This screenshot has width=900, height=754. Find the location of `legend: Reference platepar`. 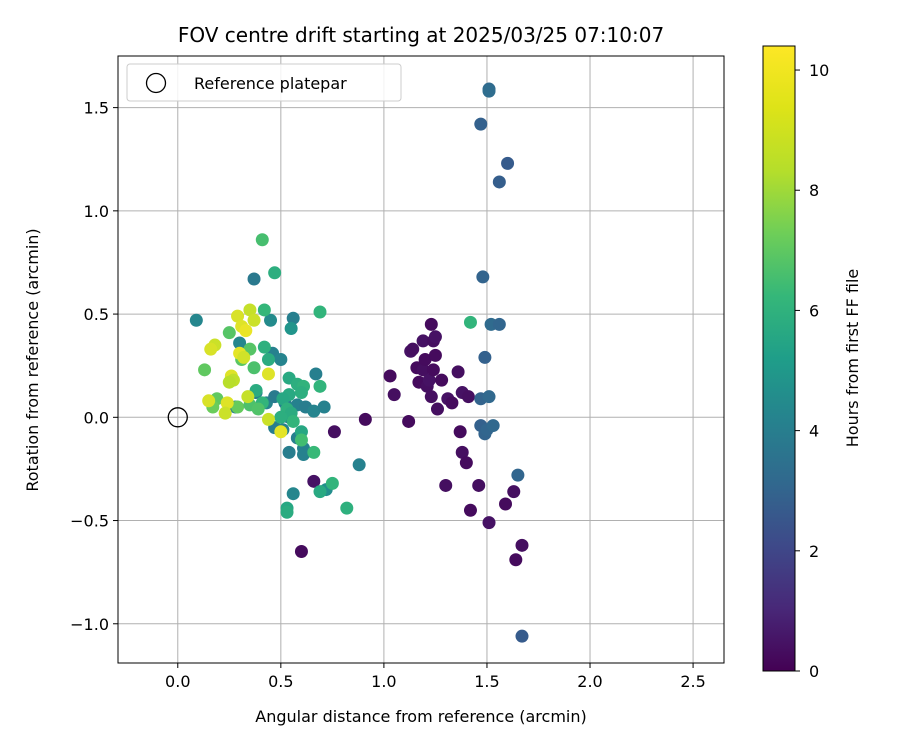

legend: Reference platepar is located at coordinates (264, 82).